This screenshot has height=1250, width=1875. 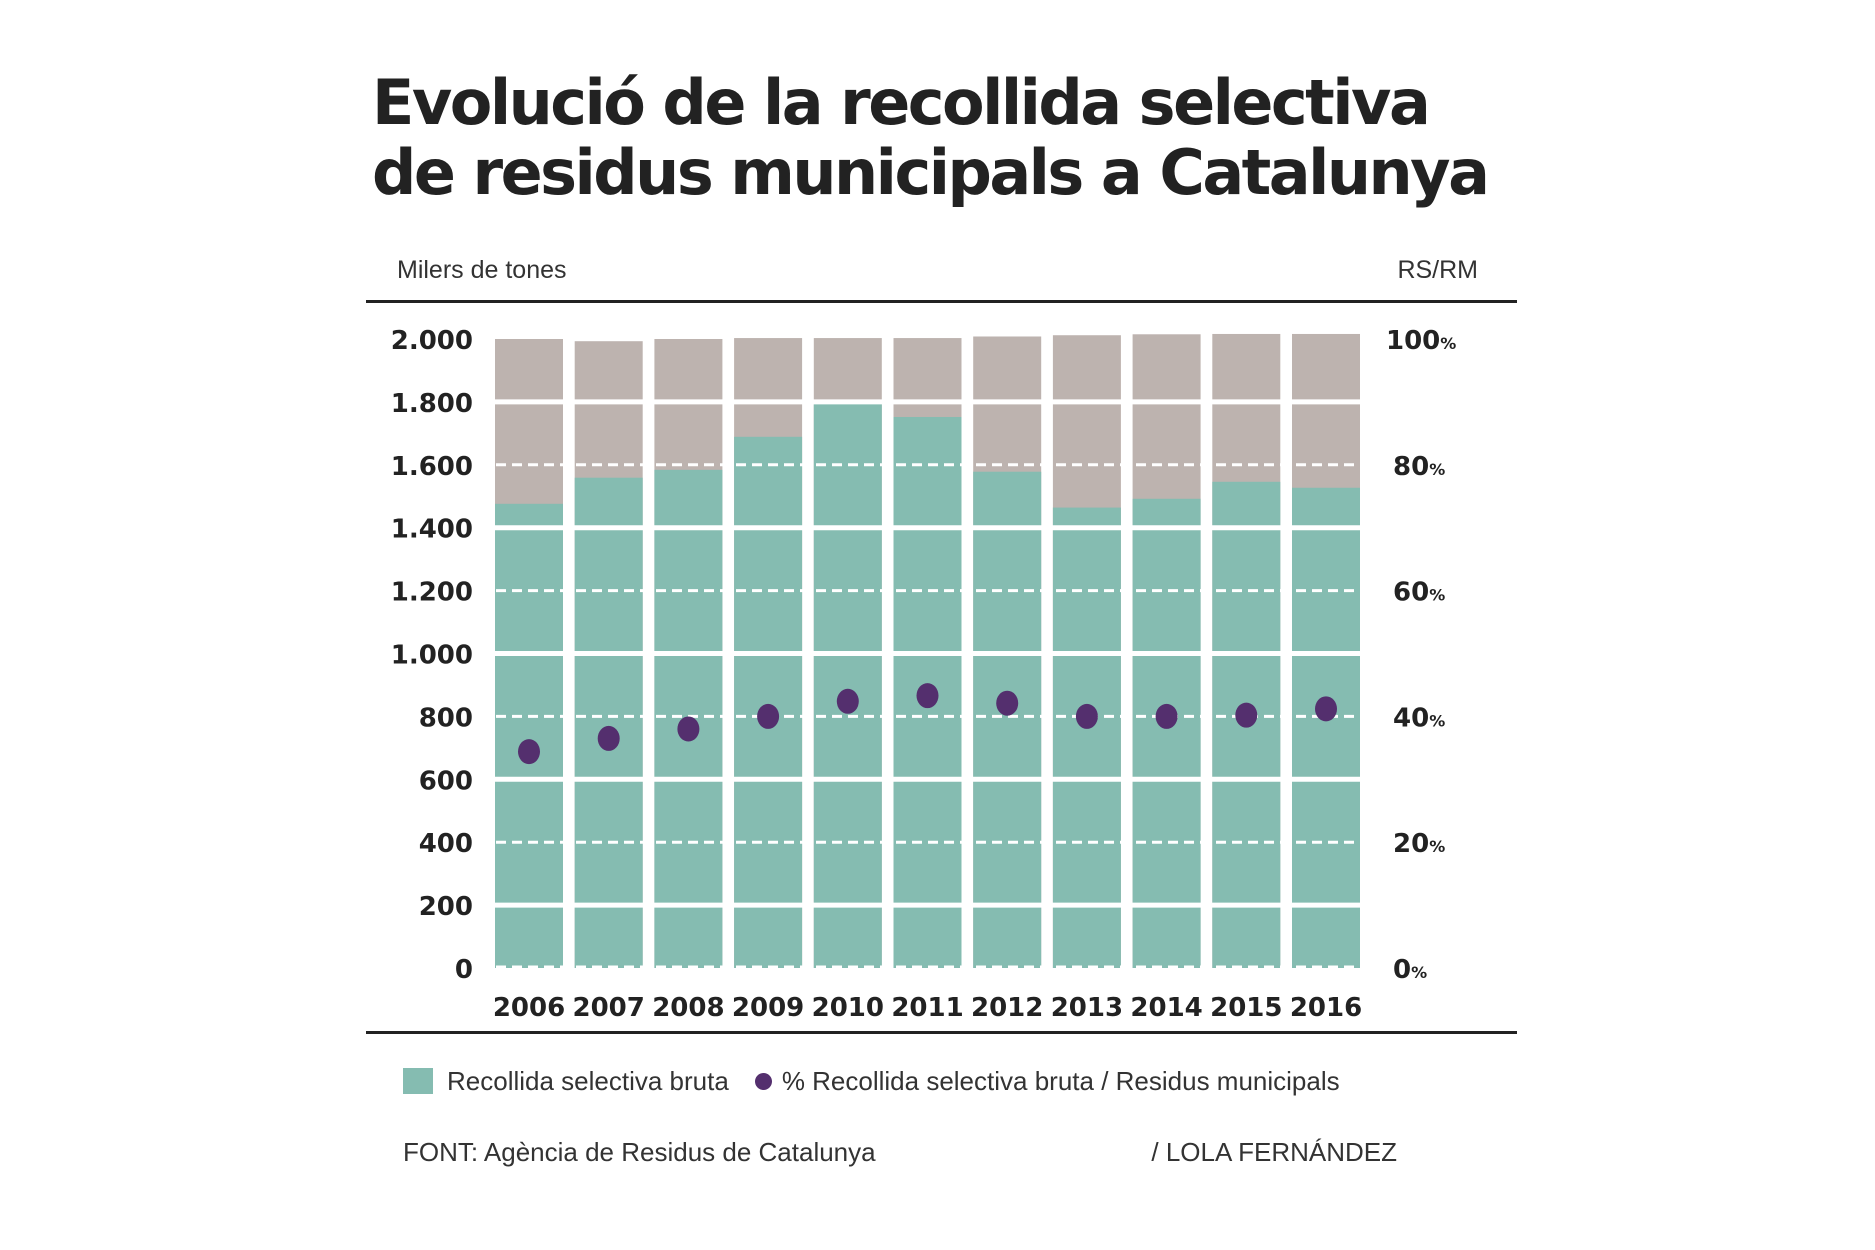 I want to click on dot-pct-2013, so click(x=1086, y=716).